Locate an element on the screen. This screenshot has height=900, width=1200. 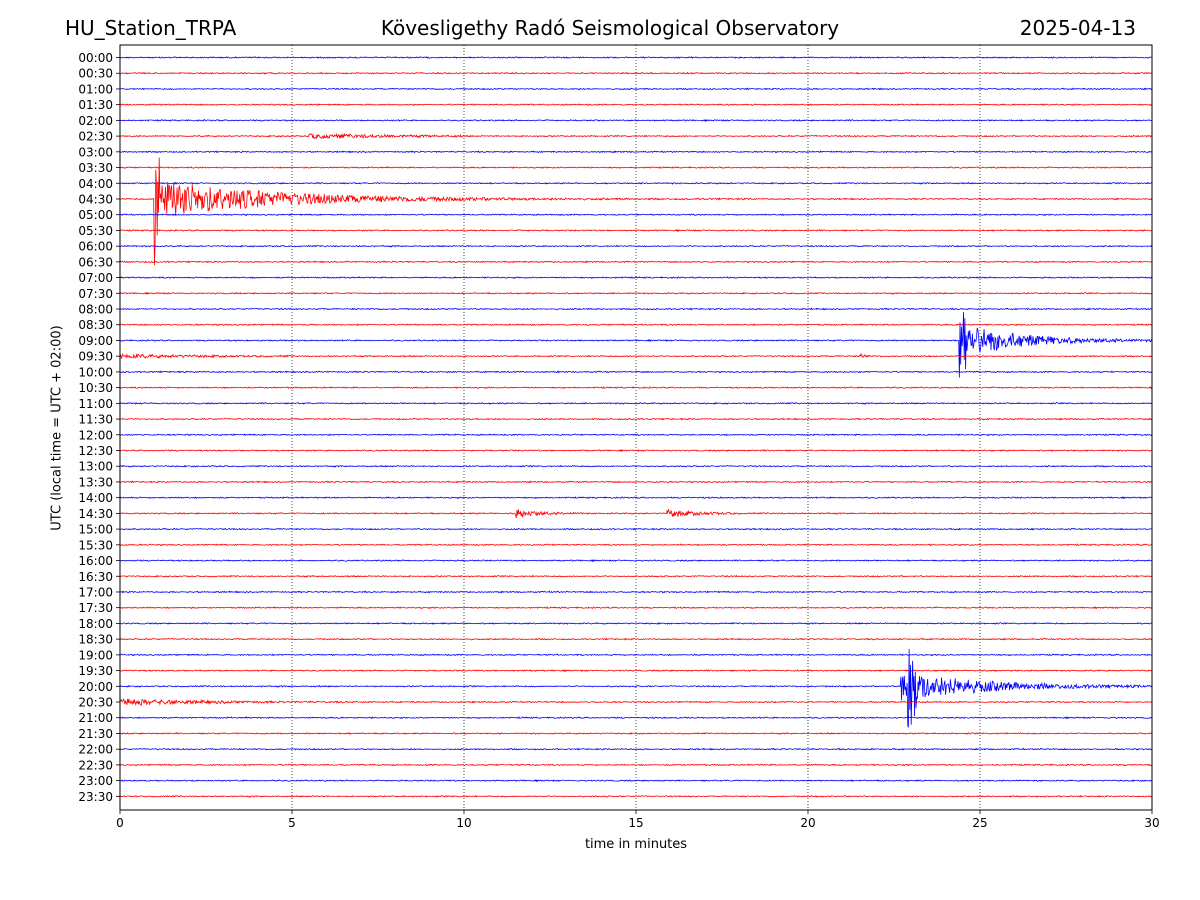
y-tick-label: 11:30 is located at coordinates (95, 420).